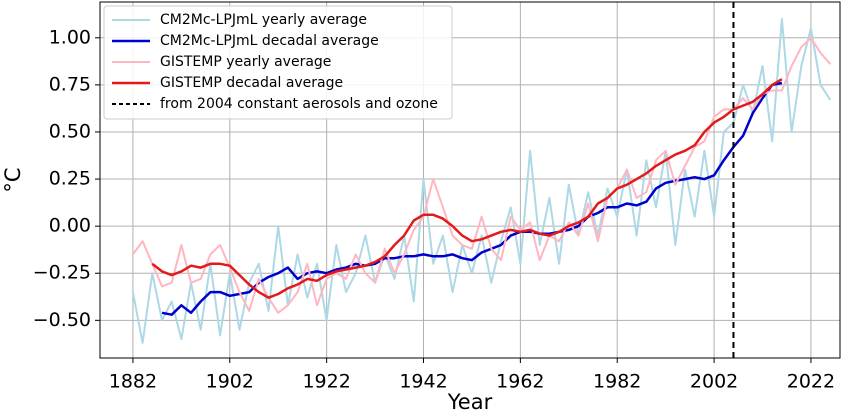 The width and height of the screenshot is (850, 418). I want to click on x-tick-label: 2022, so click(811, 382).